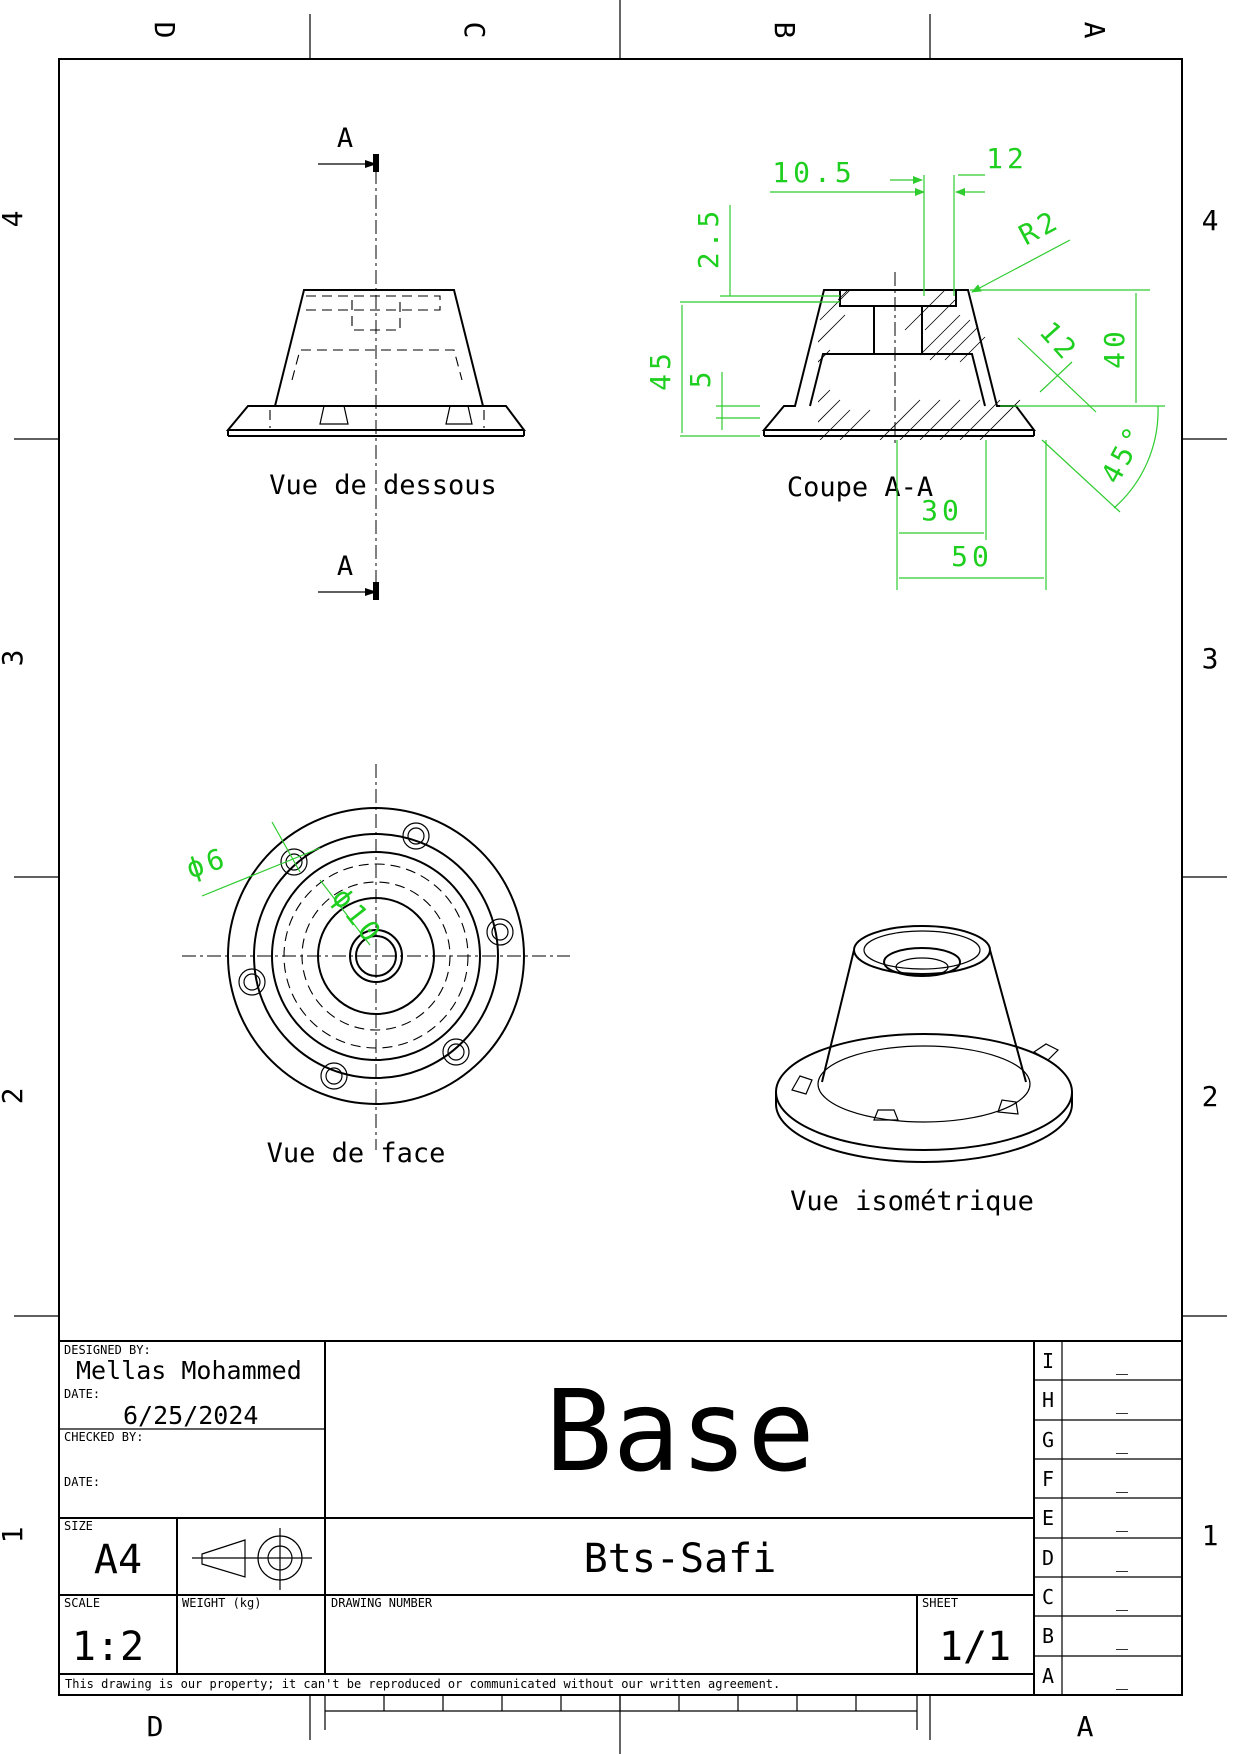  Describe the element at coordinates (1039, 227) in the screenshot. I see `dim-r2: R2` at that location.